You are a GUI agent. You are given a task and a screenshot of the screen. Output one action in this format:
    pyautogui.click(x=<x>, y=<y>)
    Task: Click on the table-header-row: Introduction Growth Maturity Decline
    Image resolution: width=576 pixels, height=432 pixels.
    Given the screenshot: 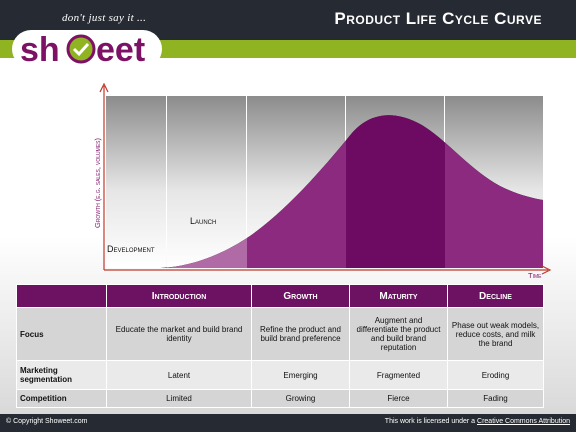 What is the action you would take?
    pyautogui.click(x=280, y=296)
    